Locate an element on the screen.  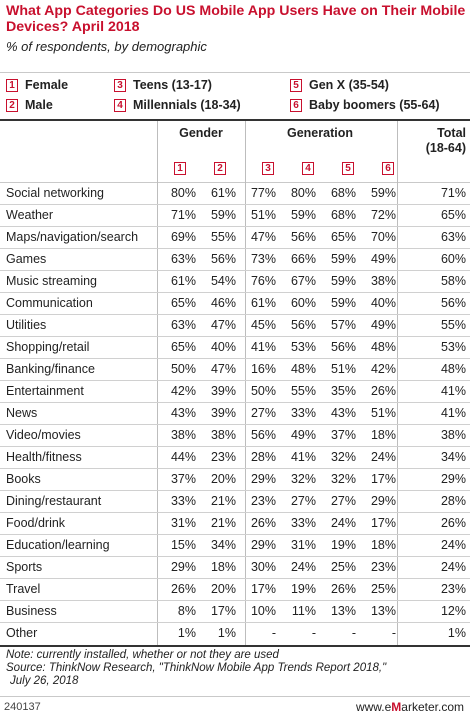
row-category: Food/drink is located at coordinates (36, 523).